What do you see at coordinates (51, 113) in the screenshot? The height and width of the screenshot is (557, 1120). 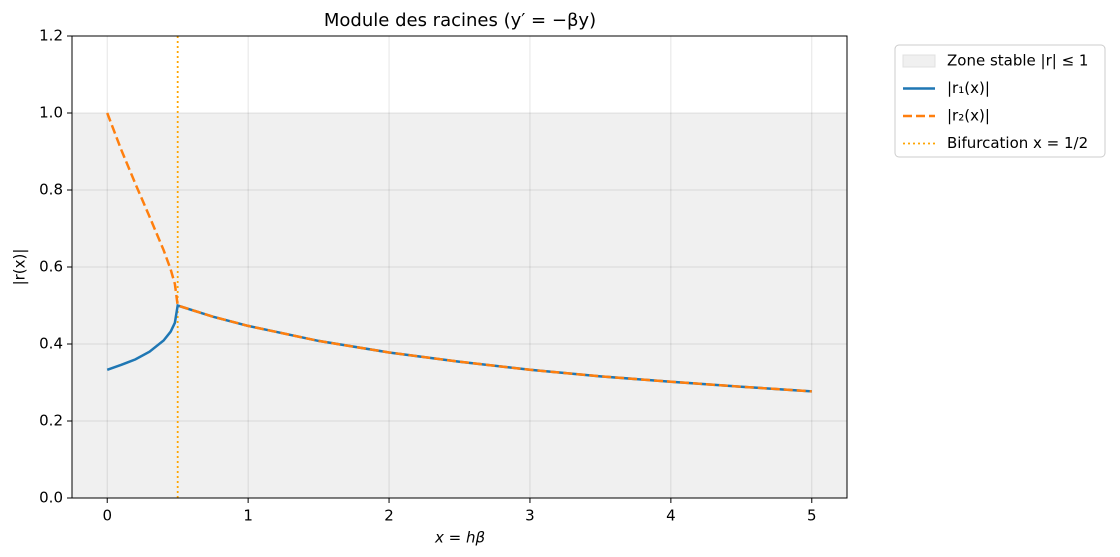 I see `y-tick-label: 1.0` at bounding box center [51, 113].